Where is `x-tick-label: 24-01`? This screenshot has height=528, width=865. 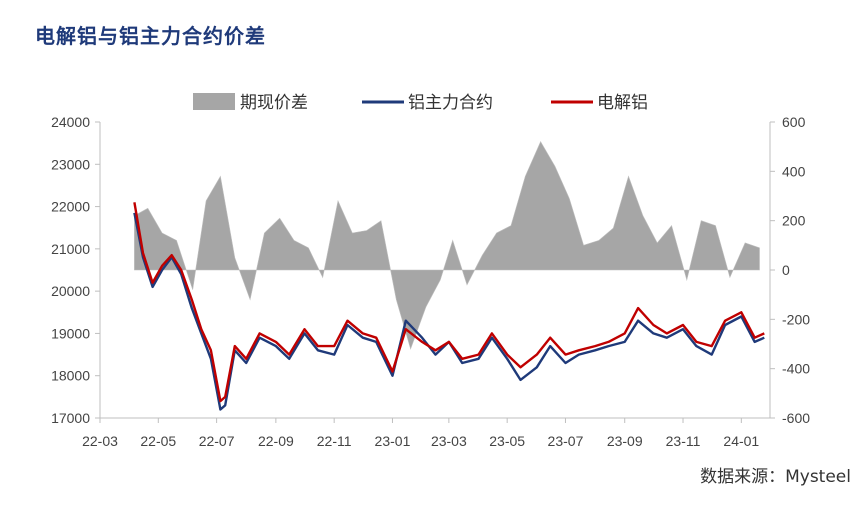
x-tick-label: 24-01 is located at coordinates (741, 441).